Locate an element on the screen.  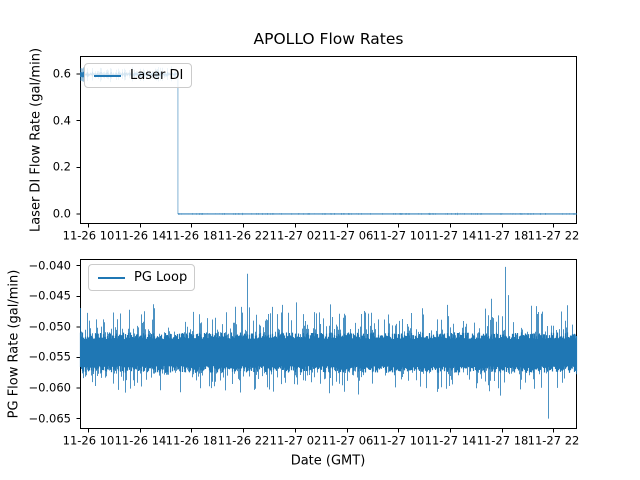
y-tick-label: −0.050 is located at coordinates (49, 326).